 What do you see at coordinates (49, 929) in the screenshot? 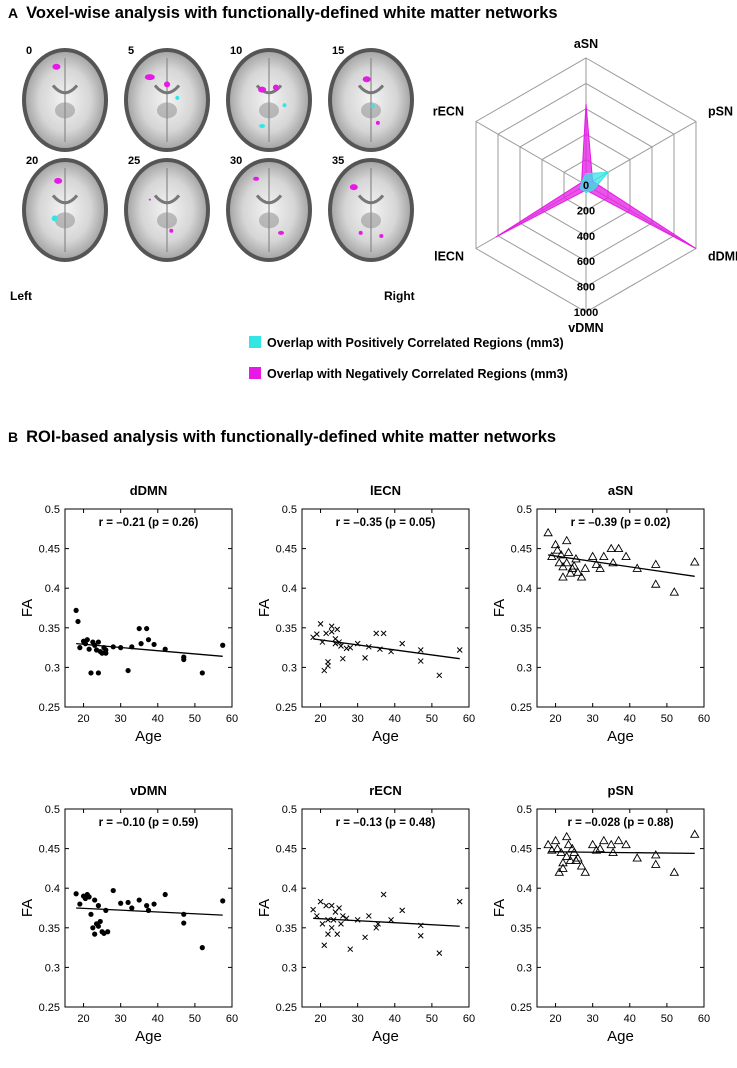
I see `y-tick-label: 0.35` at bounding box center [49, 929].